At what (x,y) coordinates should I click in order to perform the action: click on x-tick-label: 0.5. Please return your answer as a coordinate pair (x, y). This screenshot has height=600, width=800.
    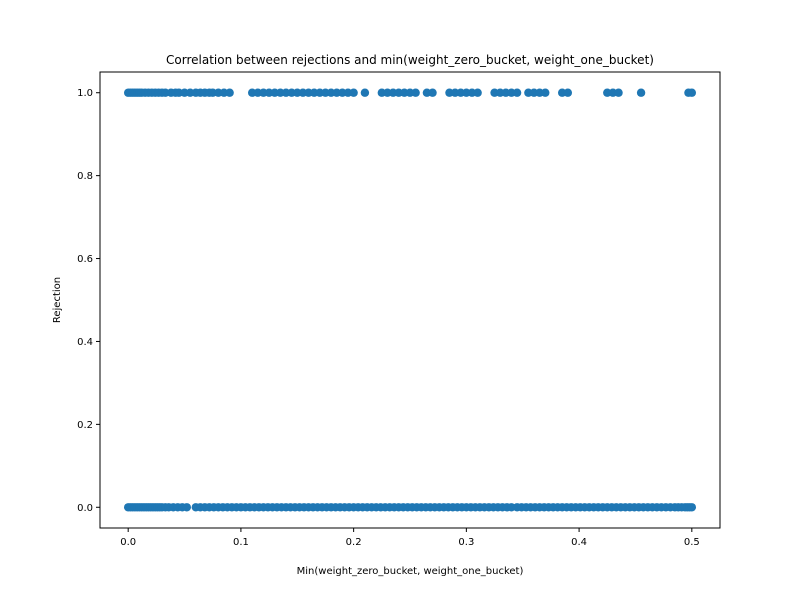
    Looking at the image, I should click on (692, 542).